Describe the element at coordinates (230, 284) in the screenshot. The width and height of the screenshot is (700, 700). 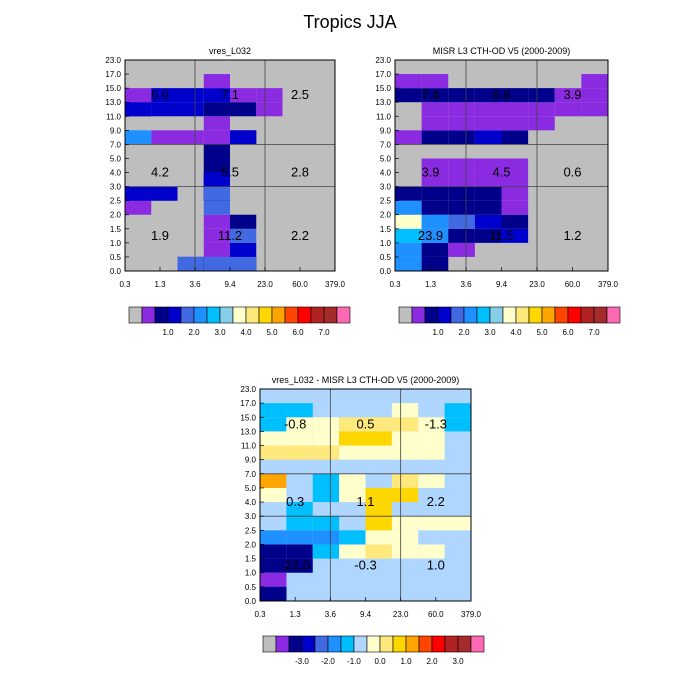
I see `x-tick-label: 9.4` at that location.